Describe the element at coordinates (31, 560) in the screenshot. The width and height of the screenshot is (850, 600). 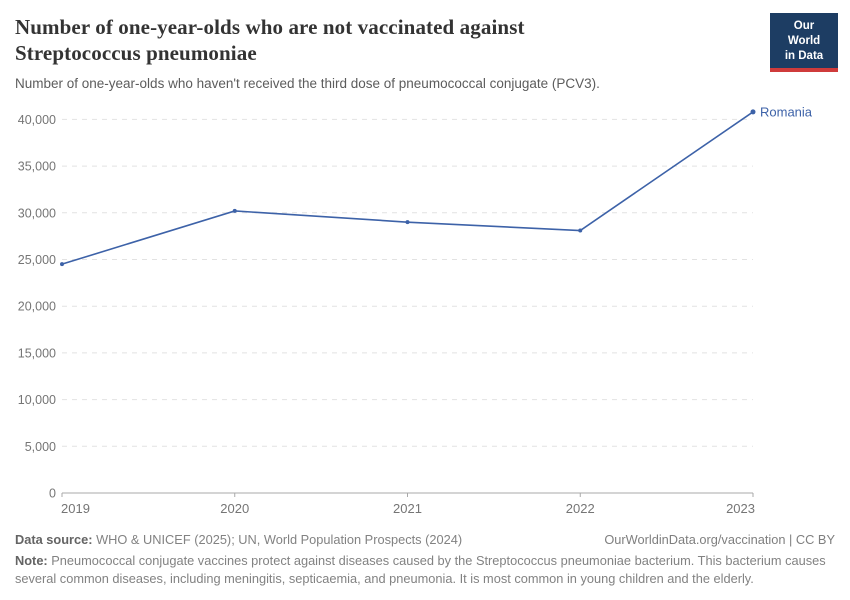
I see `note-label: Note:` at that location.